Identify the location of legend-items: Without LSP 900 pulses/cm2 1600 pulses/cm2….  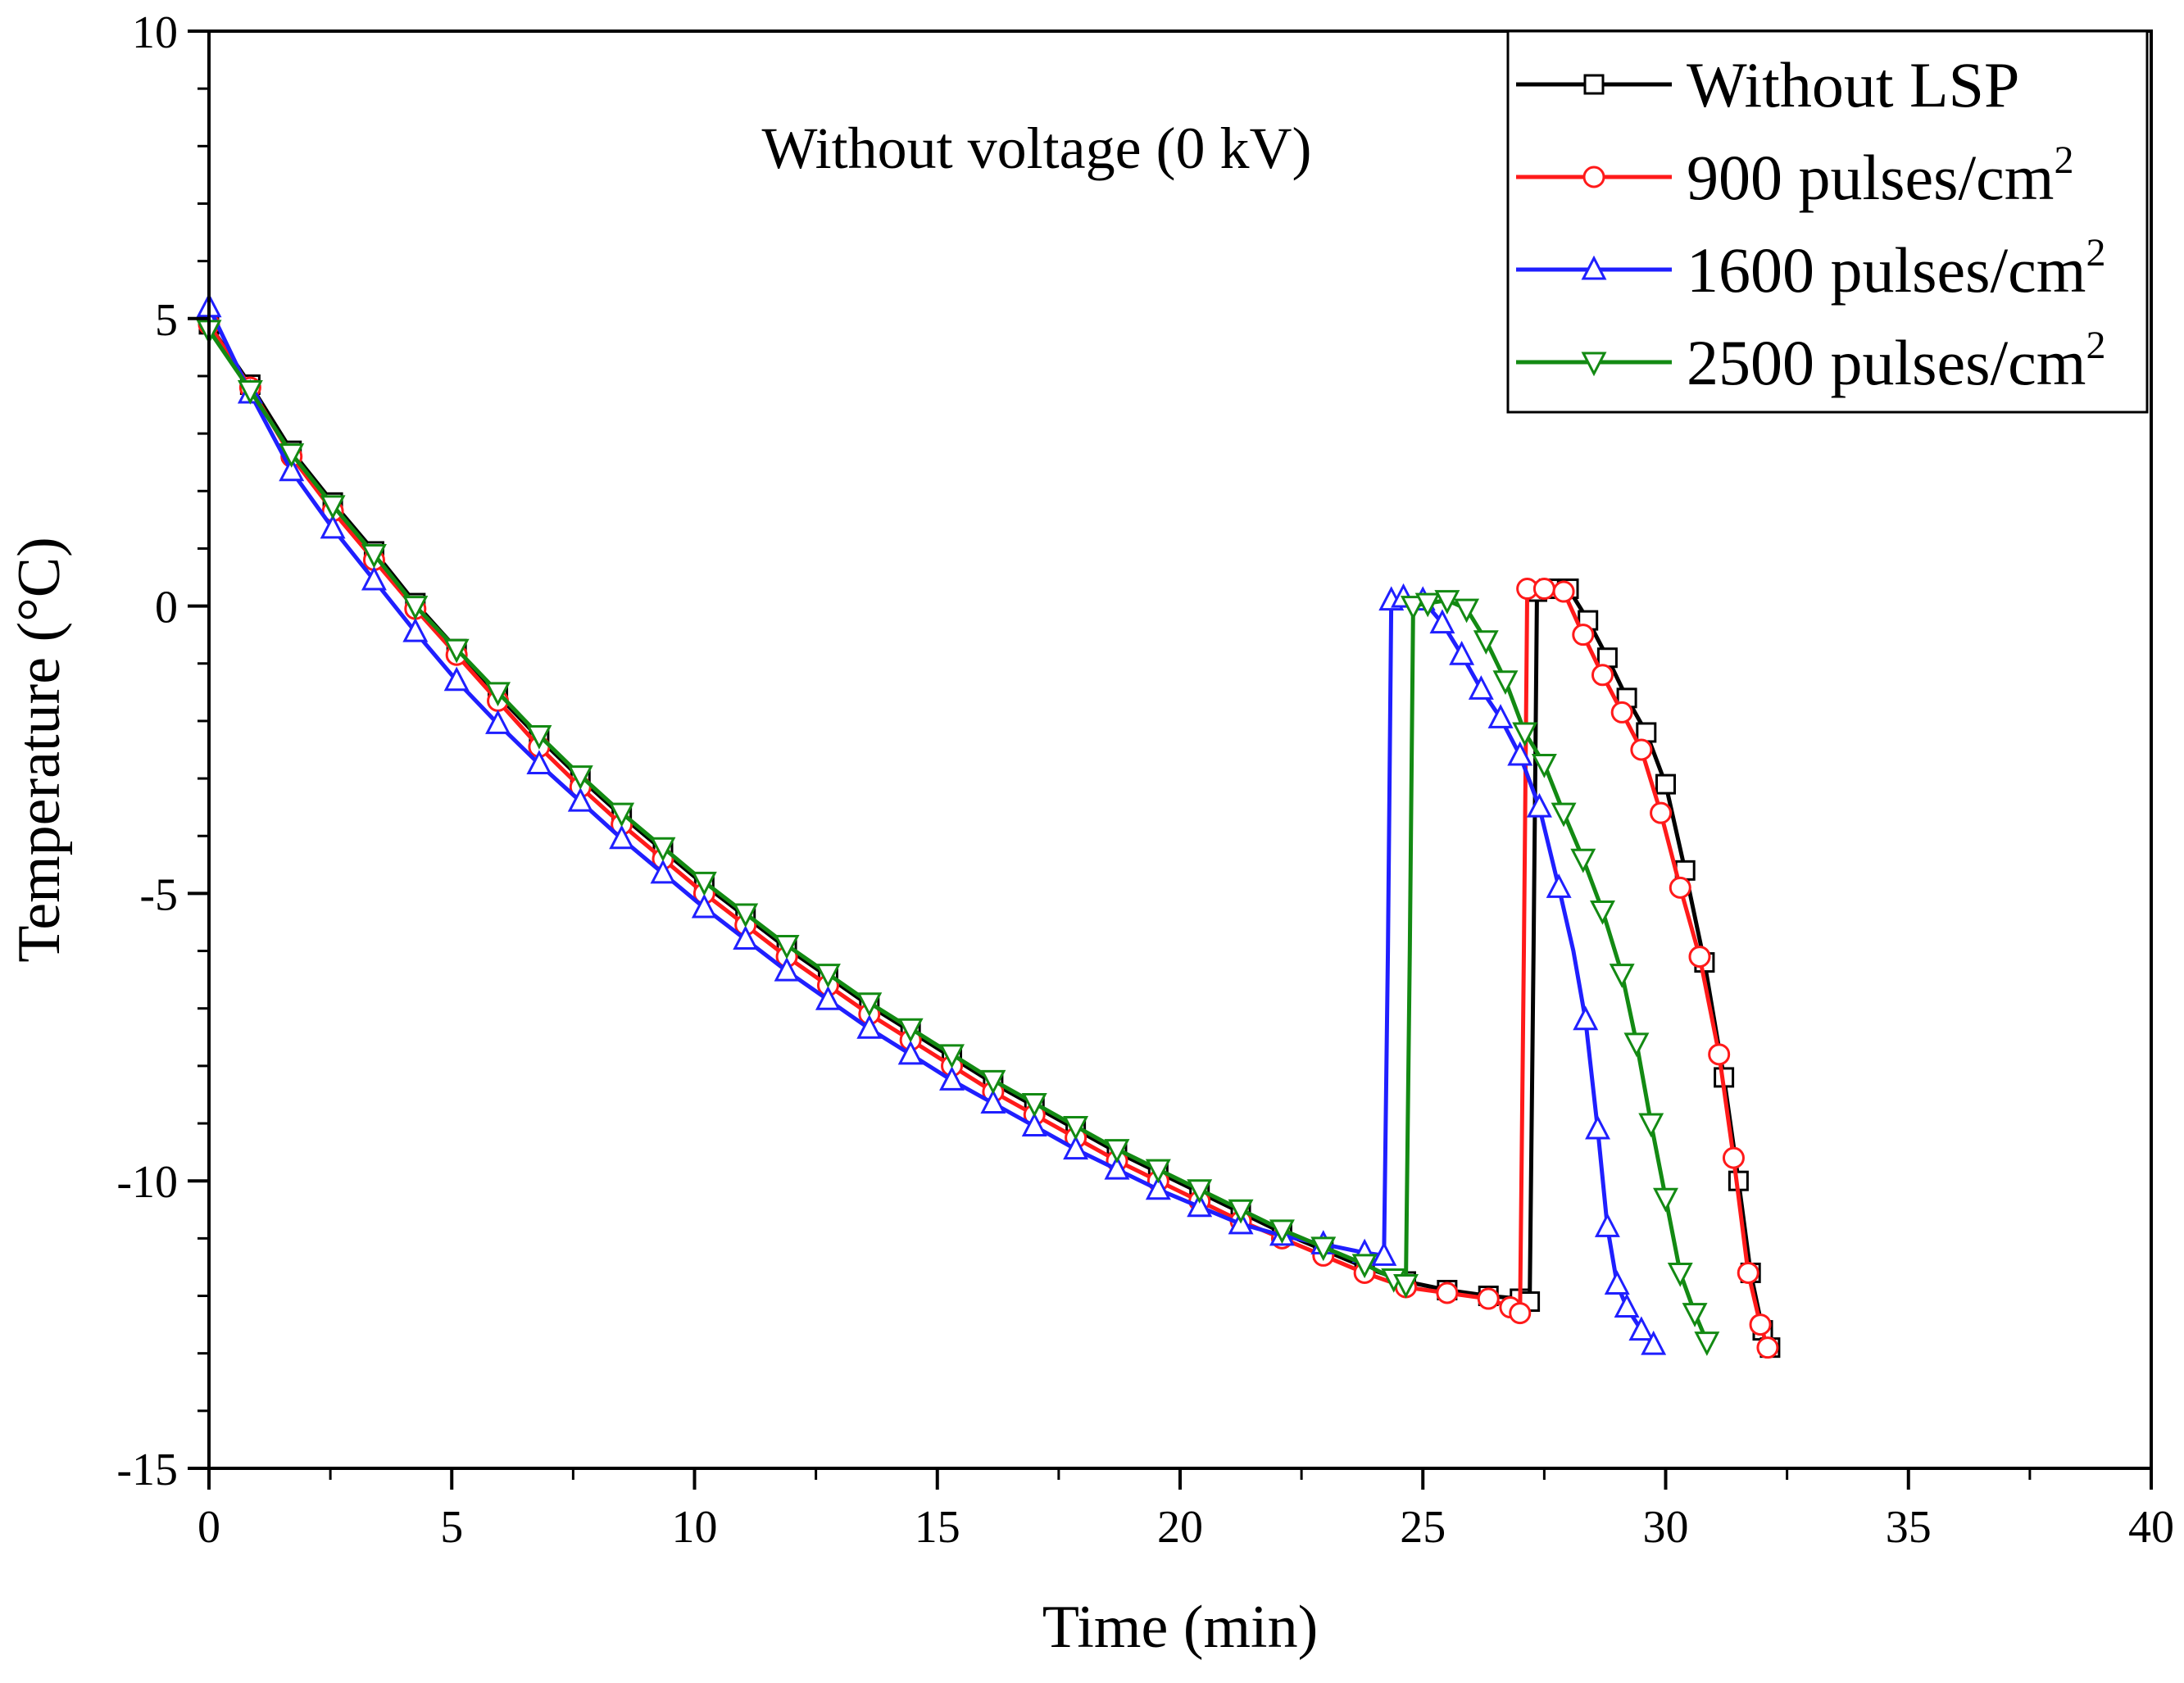
(1810, 223).